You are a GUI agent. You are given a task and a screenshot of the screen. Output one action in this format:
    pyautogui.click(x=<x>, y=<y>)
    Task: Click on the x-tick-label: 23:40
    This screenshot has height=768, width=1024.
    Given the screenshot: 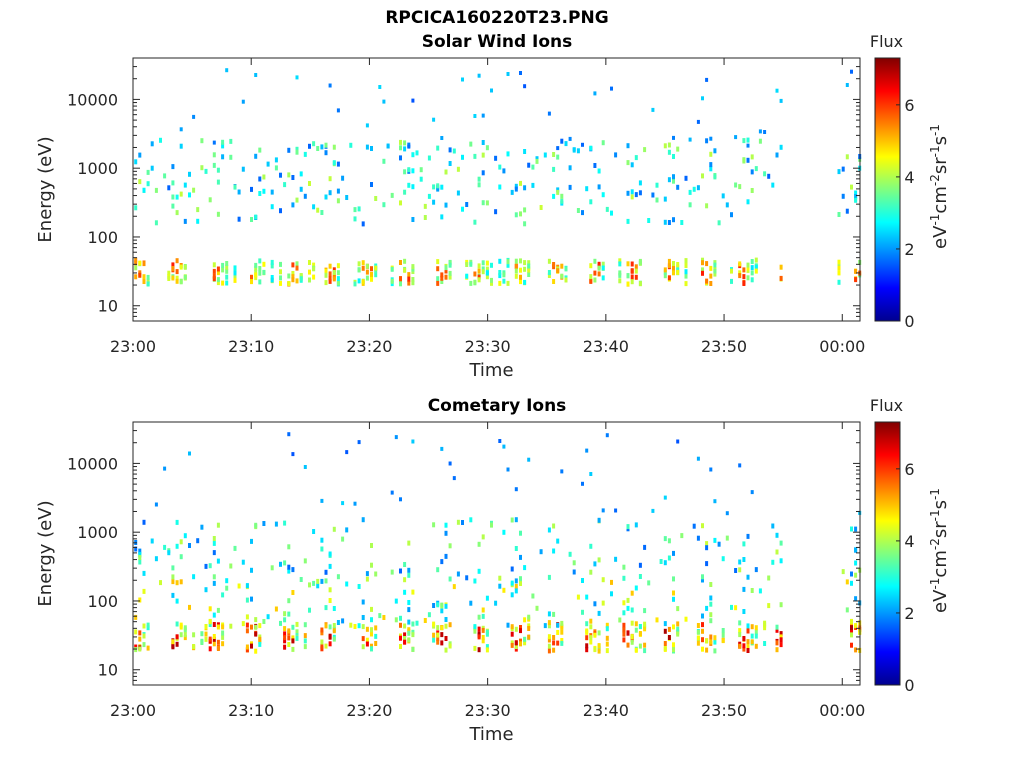 What is the action you would take?
    pyautogui.click(x=606, y=346)
    